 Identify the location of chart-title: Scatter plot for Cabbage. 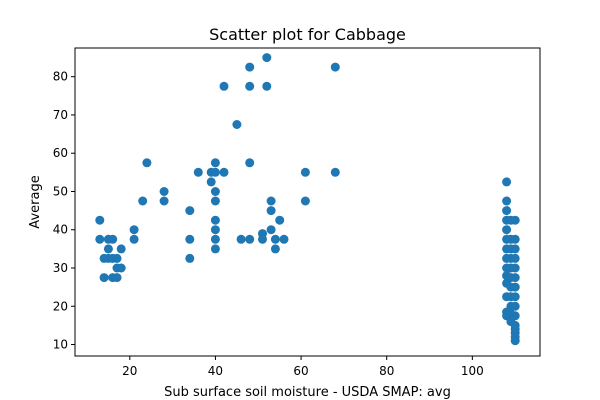
(307, 34).